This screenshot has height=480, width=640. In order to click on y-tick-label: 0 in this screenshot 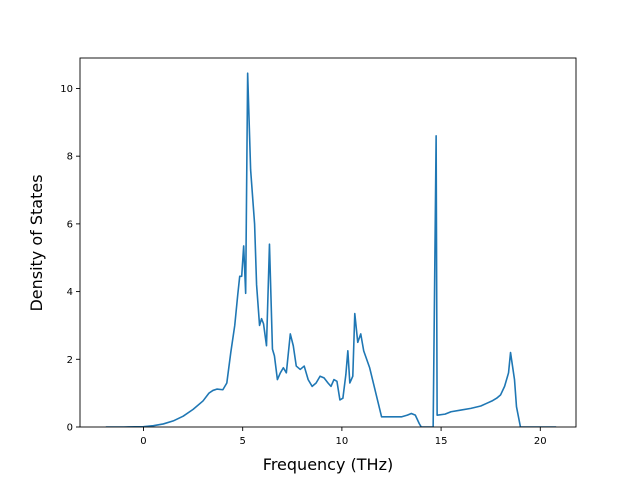, I will do `click(70, 428)`.